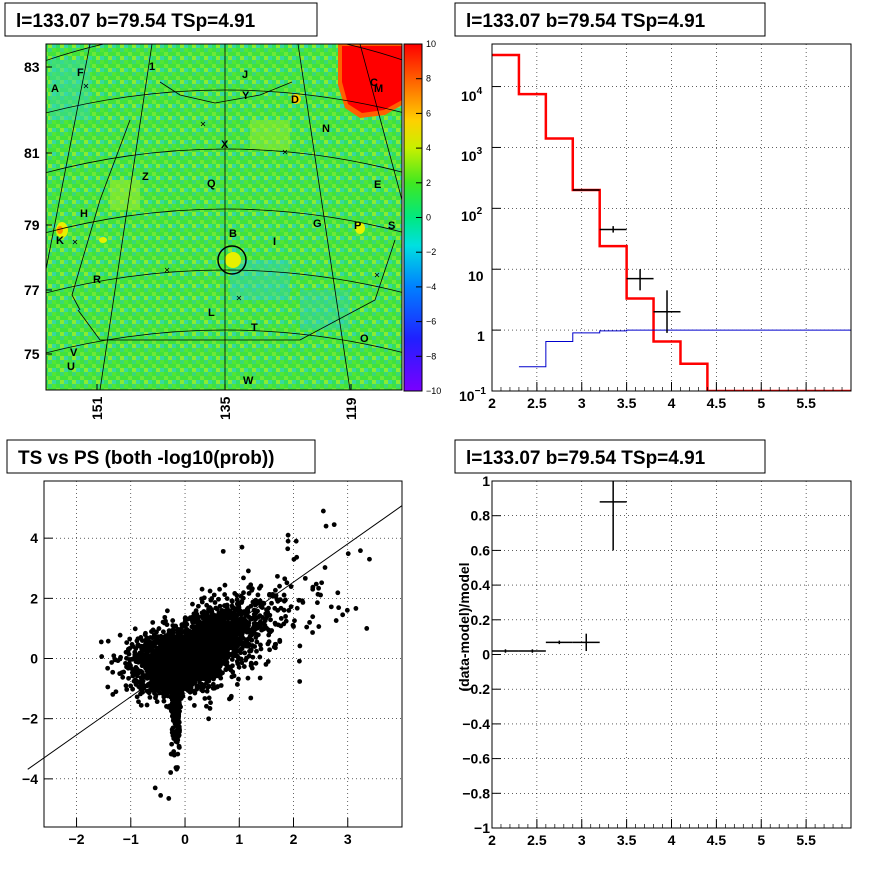  I want to click on region-label: J, so click(245, 75).